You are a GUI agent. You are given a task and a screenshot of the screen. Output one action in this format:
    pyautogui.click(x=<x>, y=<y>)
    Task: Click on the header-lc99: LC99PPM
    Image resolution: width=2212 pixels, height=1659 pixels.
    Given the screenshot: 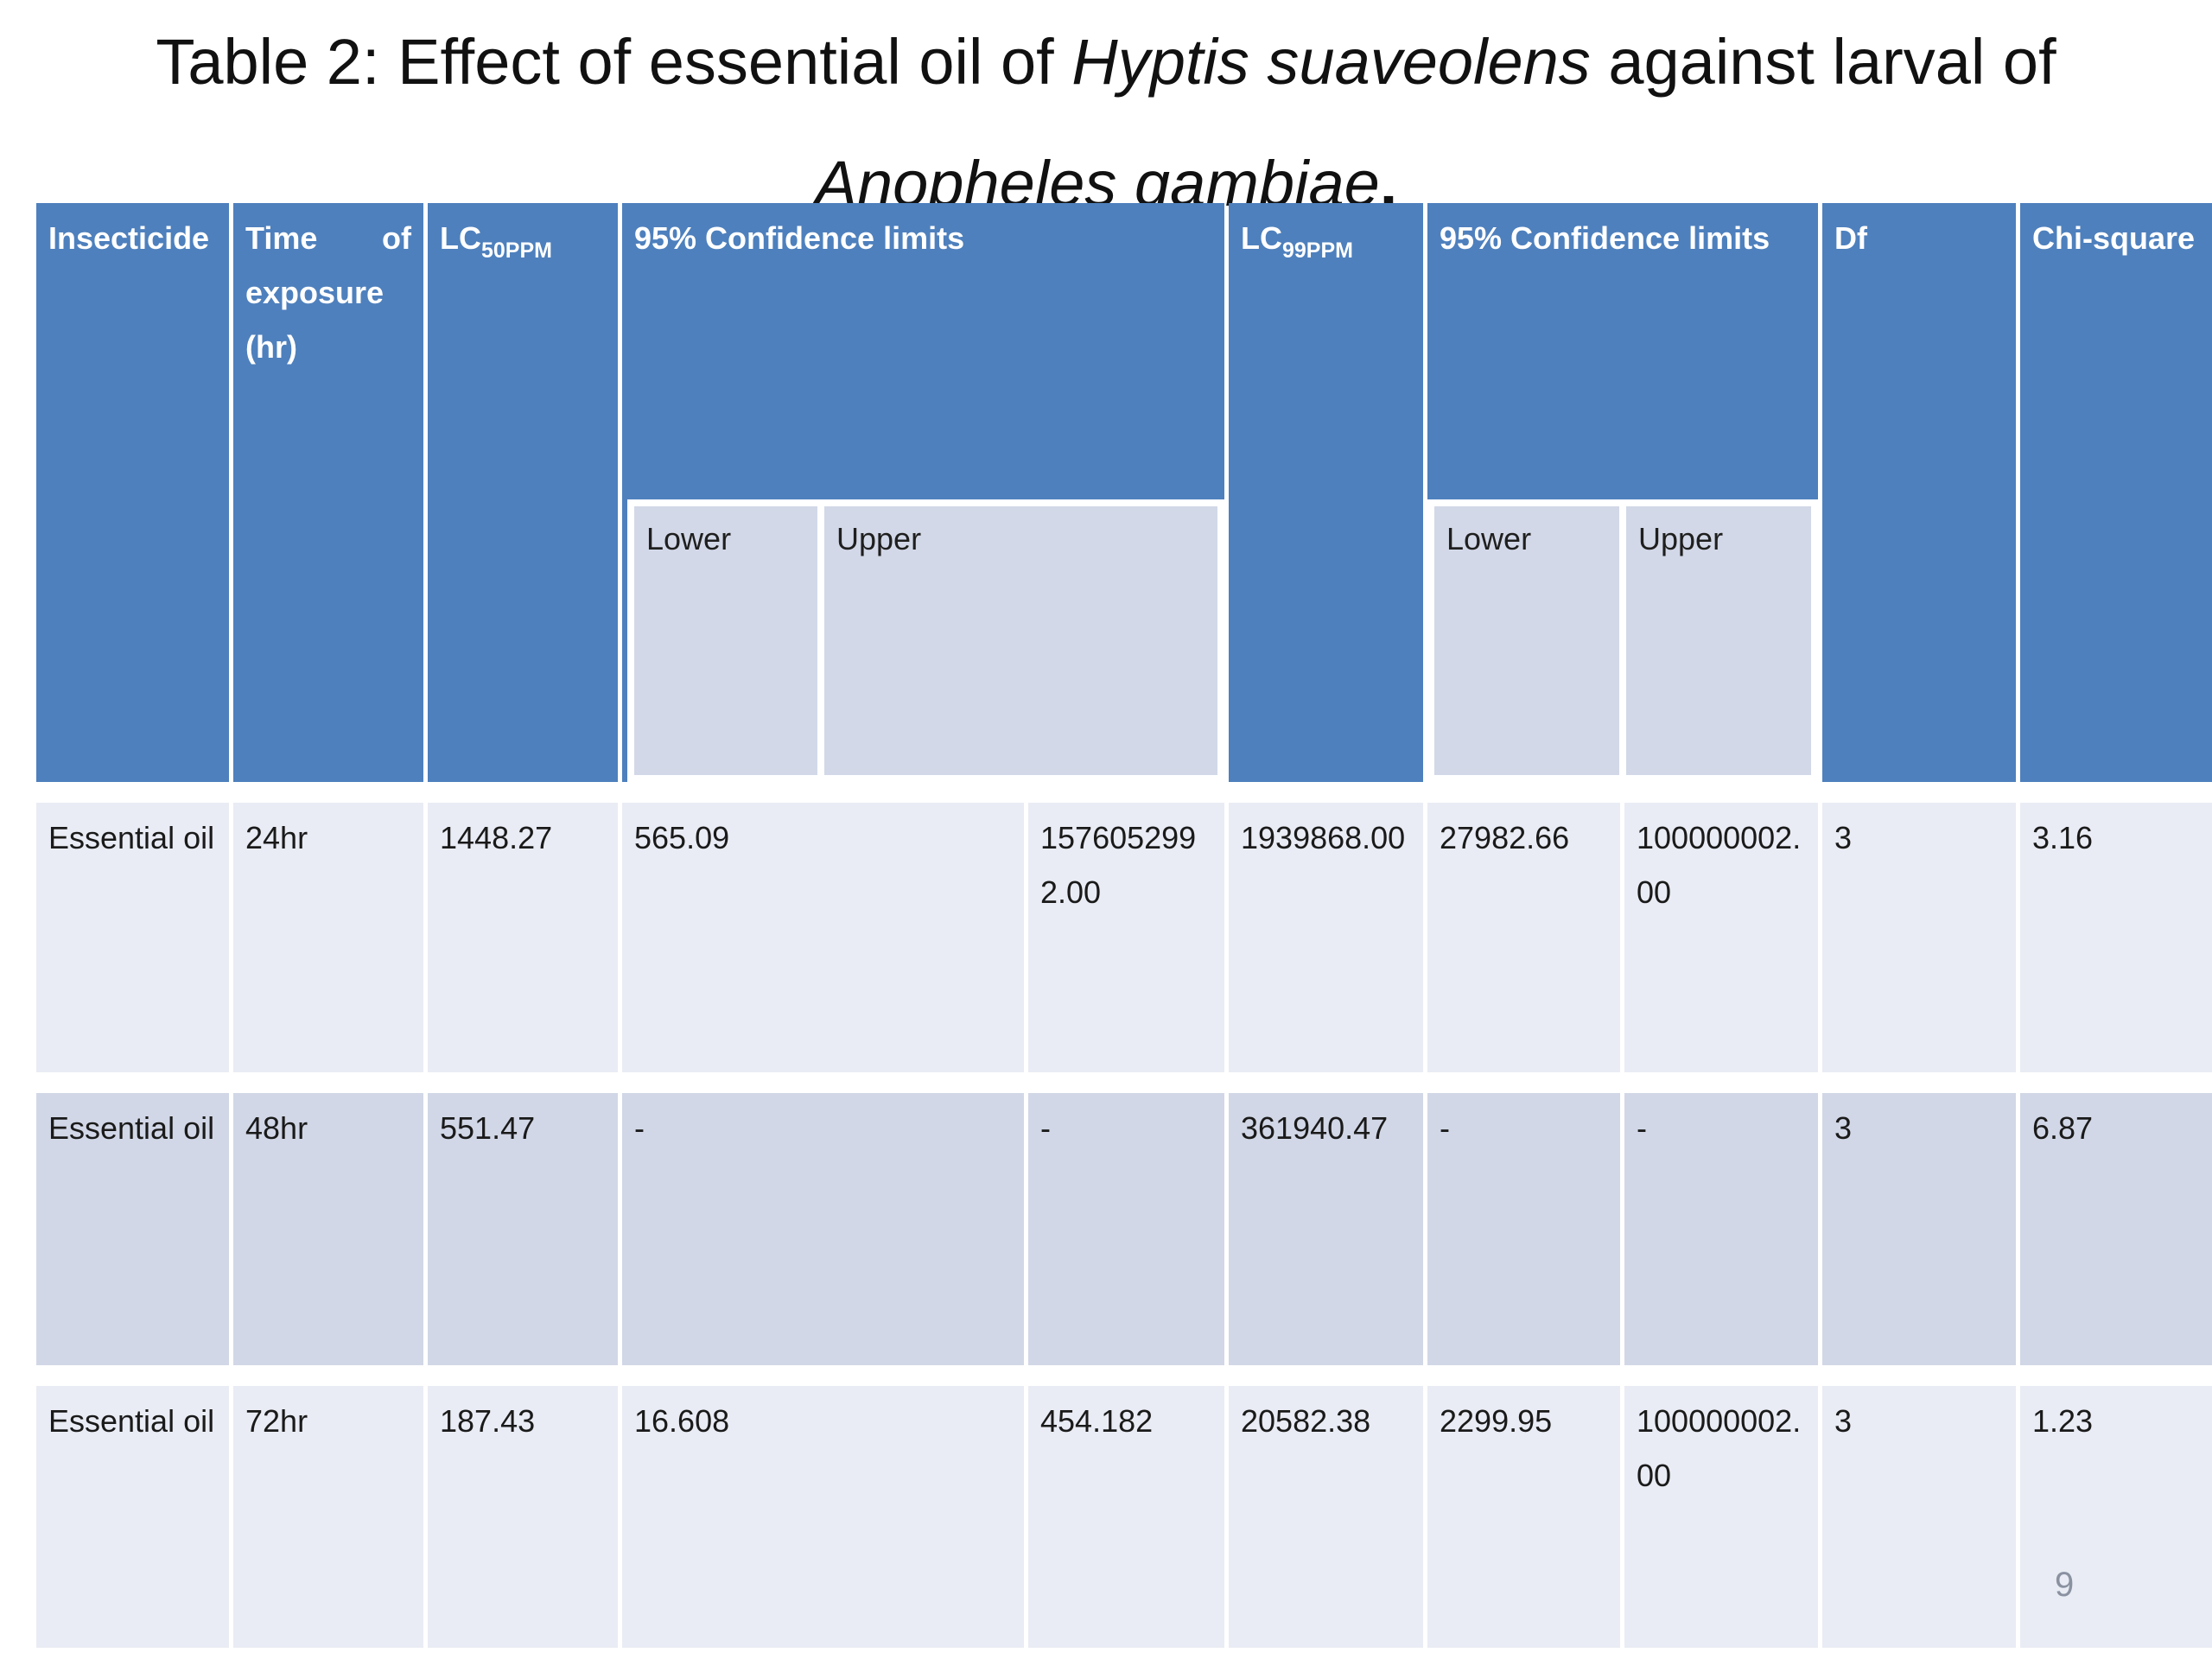 What is the action you would take?
    pyautogui.click(x=1326, y=492)
    